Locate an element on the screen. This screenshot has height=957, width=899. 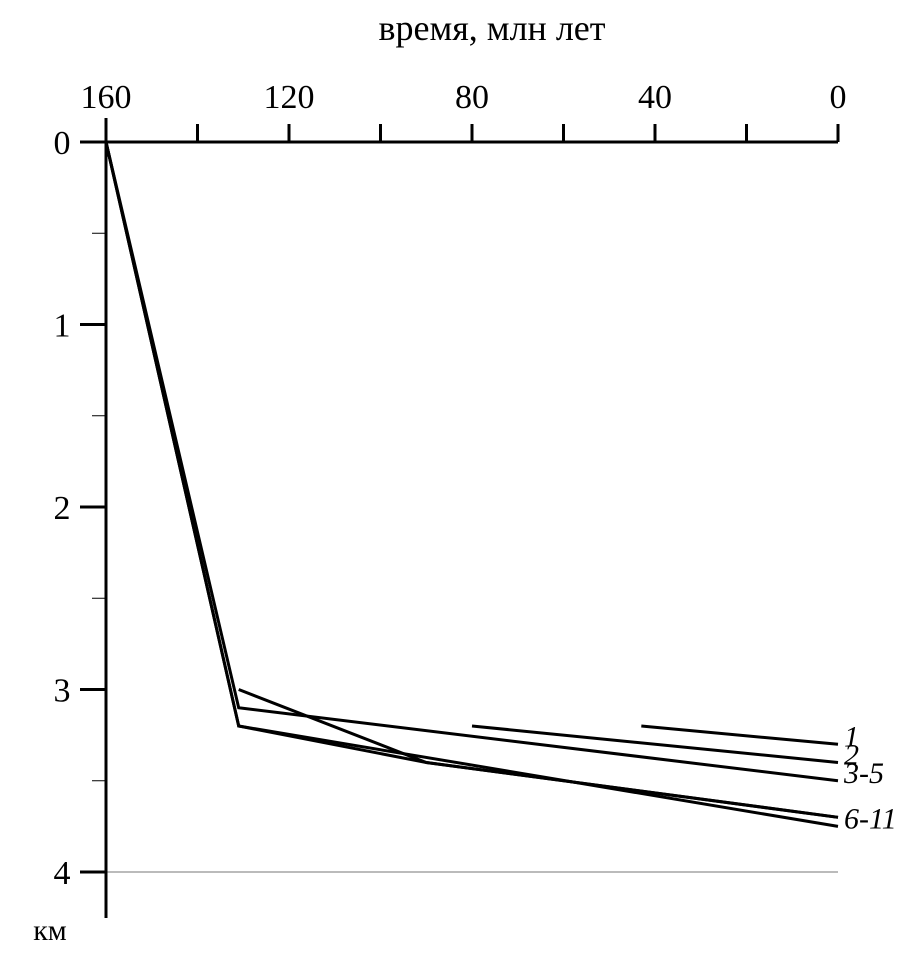
x-tick-label-80: 80 is located at coordinates (472, 97).